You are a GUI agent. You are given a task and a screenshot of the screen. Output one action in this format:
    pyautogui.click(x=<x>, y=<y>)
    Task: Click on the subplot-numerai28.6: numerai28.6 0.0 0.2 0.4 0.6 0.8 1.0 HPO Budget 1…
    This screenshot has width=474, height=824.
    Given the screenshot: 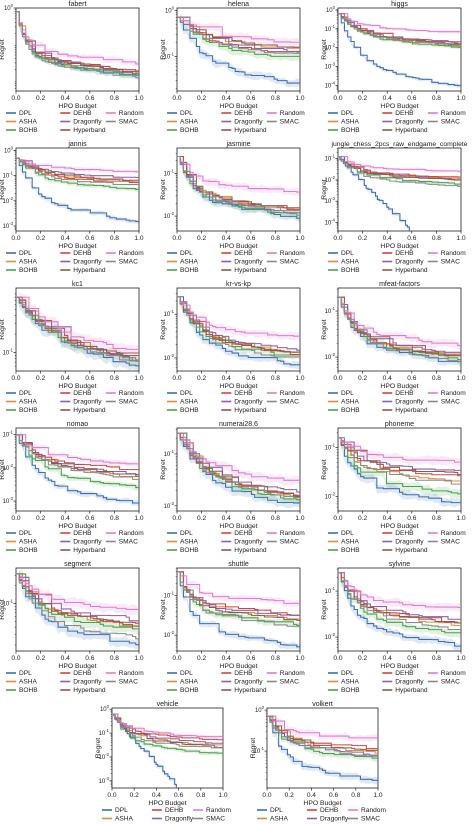 What is the action you would take?
    pyautogui.click(x=232, y=487)
    